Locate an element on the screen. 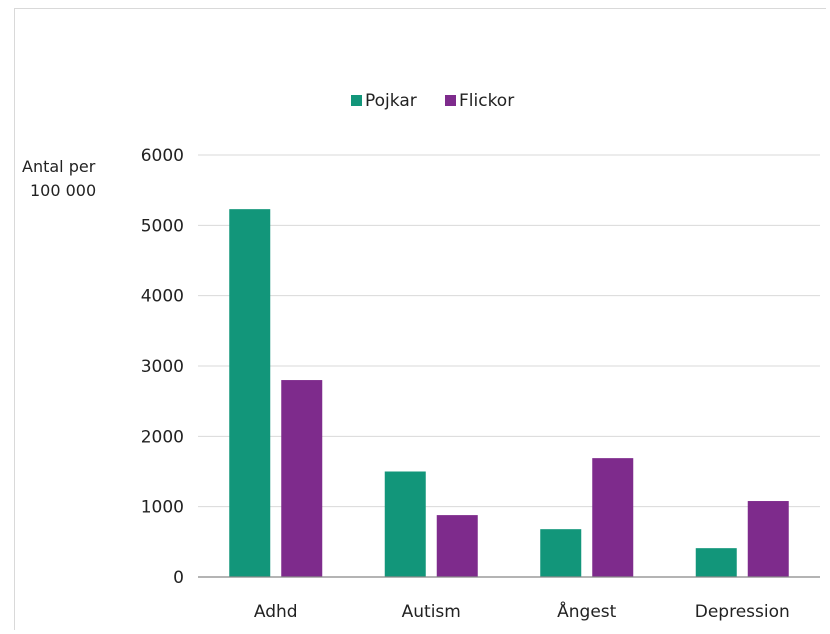 This screenshot has height=634, width=830. x-tick-label: Depression is located at coordinates (742, 612).